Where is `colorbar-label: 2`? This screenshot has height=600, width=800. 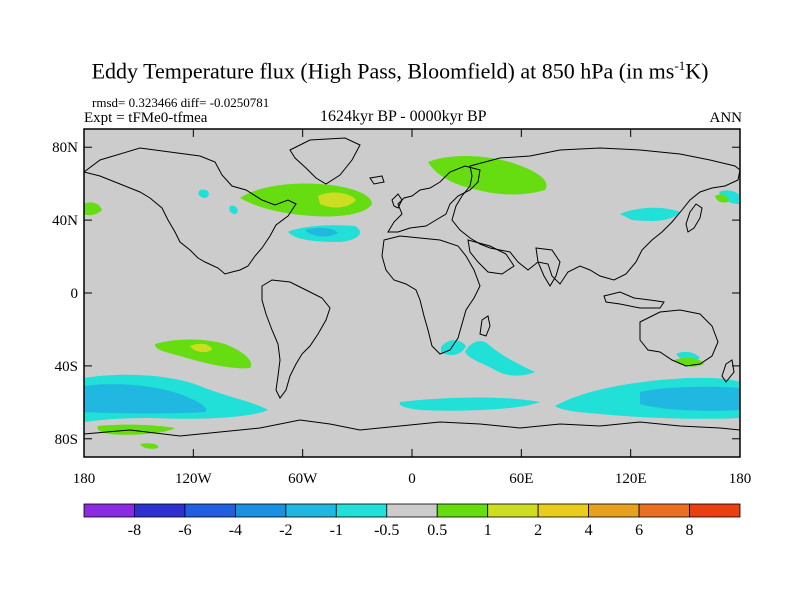
colorbar-label: 2 is located at coordinates (538, 530).